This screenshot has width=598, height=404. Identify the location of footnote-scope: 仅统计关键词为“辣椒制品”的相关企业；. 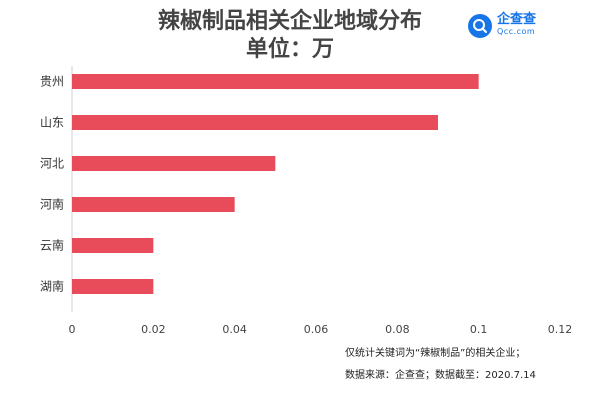
(435, 353).